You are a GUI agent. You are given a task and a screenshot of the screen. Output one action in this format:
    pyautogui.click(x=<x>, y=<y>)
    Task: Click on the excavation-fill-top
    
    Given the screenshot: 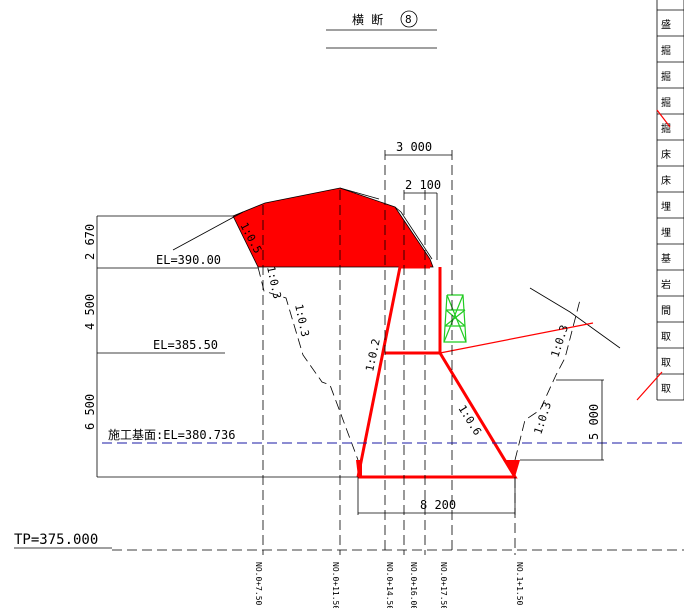 What is the action you would take?
    pyautogui.click(x=333, y=227)
    